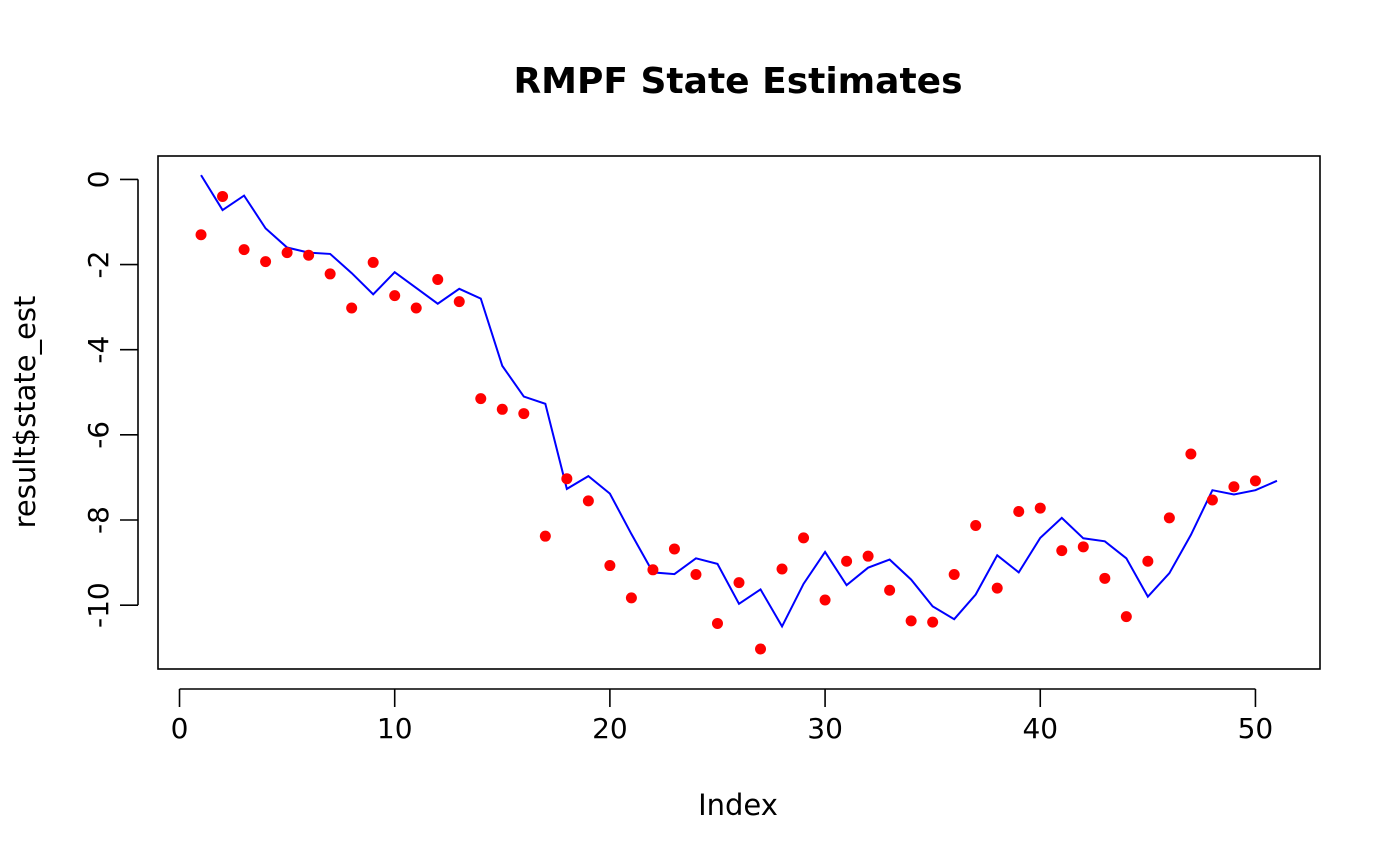 This screenshot has height=866, width=1400. What do you see at coordinates (98, 520) in the screenshot?
I see `y-tick-label: -8` at bounding box center [98, 520].